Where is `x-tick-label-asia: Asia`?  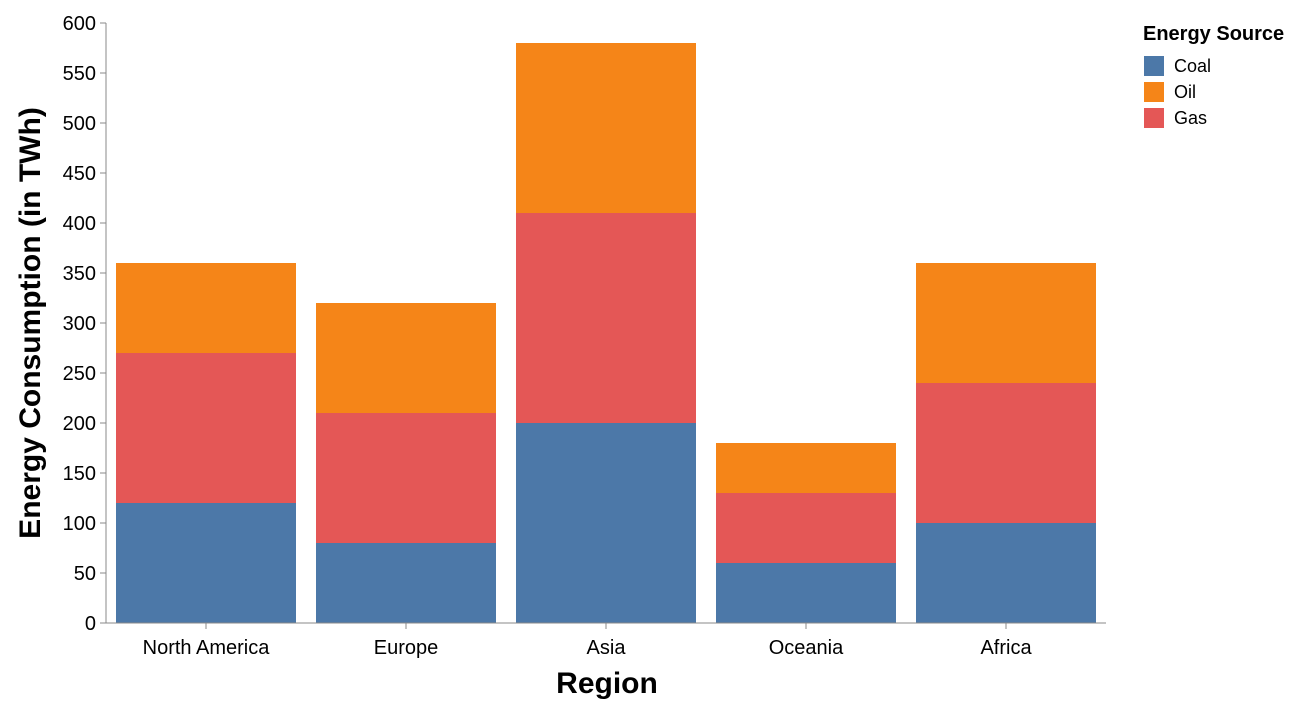 x-tick-label-asia: Asia is located at coordinates (607, 648).